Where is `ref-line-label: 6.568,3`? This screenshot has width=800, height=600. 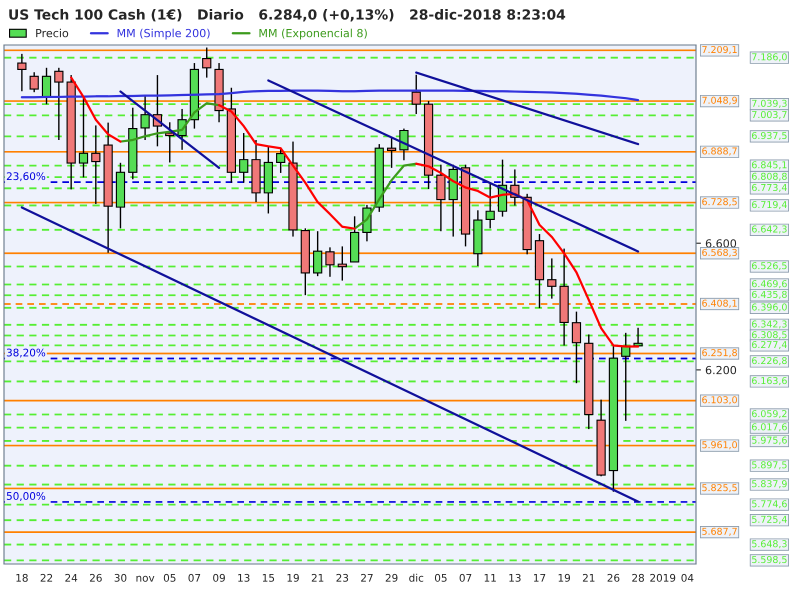 ref-line-label: 6.568,3 is located at coordinates (719, 252).